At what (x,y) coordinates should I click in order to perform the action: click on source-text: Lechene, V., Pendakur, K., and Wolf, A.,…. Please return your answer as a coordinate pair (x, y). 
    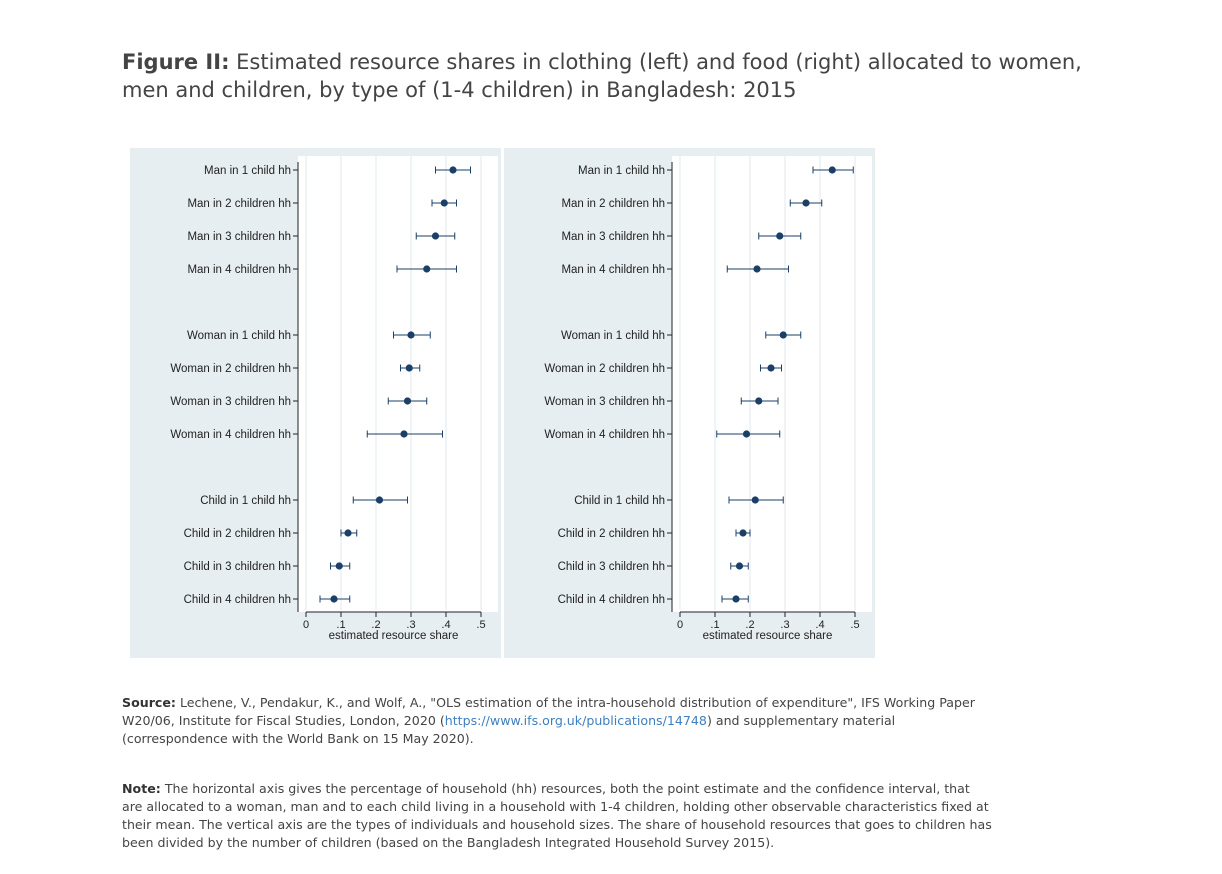
    Looking at the image, I should click on (548, 711).